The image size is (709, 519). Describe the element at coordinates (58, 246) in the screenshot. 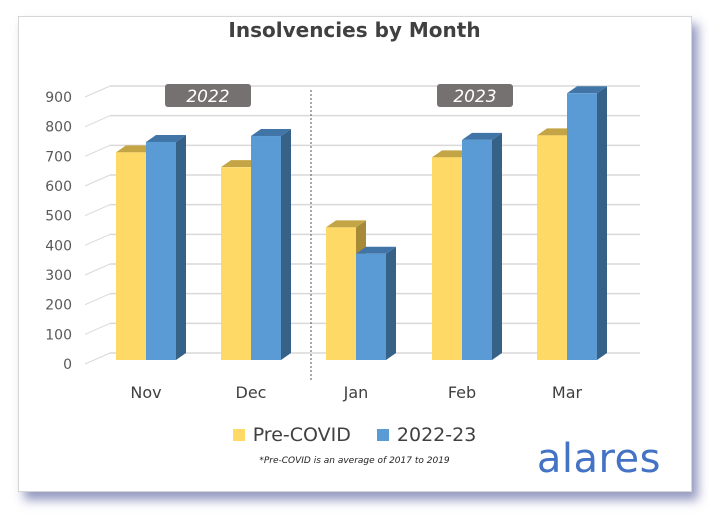

I see `y-tick-label: 400` at that location.